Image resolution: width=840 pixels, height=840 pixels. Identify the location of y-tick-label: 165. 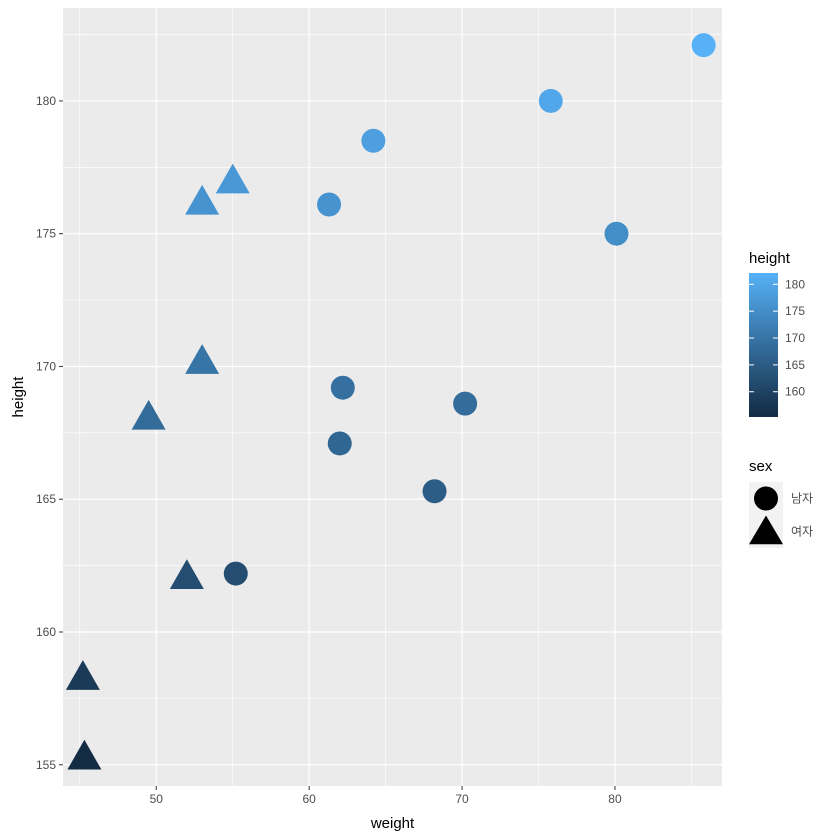
(46, 499).